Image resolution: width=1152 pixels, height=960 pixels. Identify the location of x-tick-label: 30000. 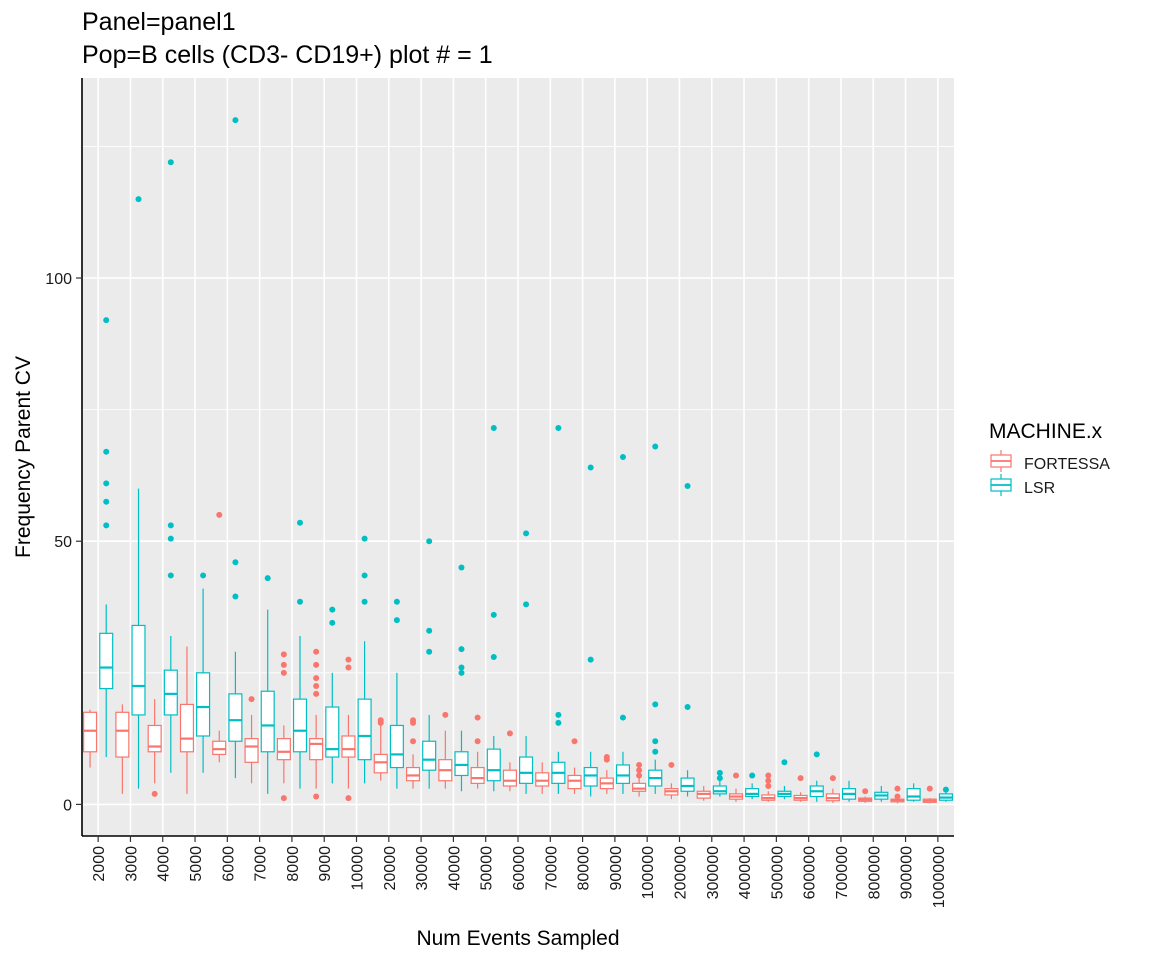
(422, 868).